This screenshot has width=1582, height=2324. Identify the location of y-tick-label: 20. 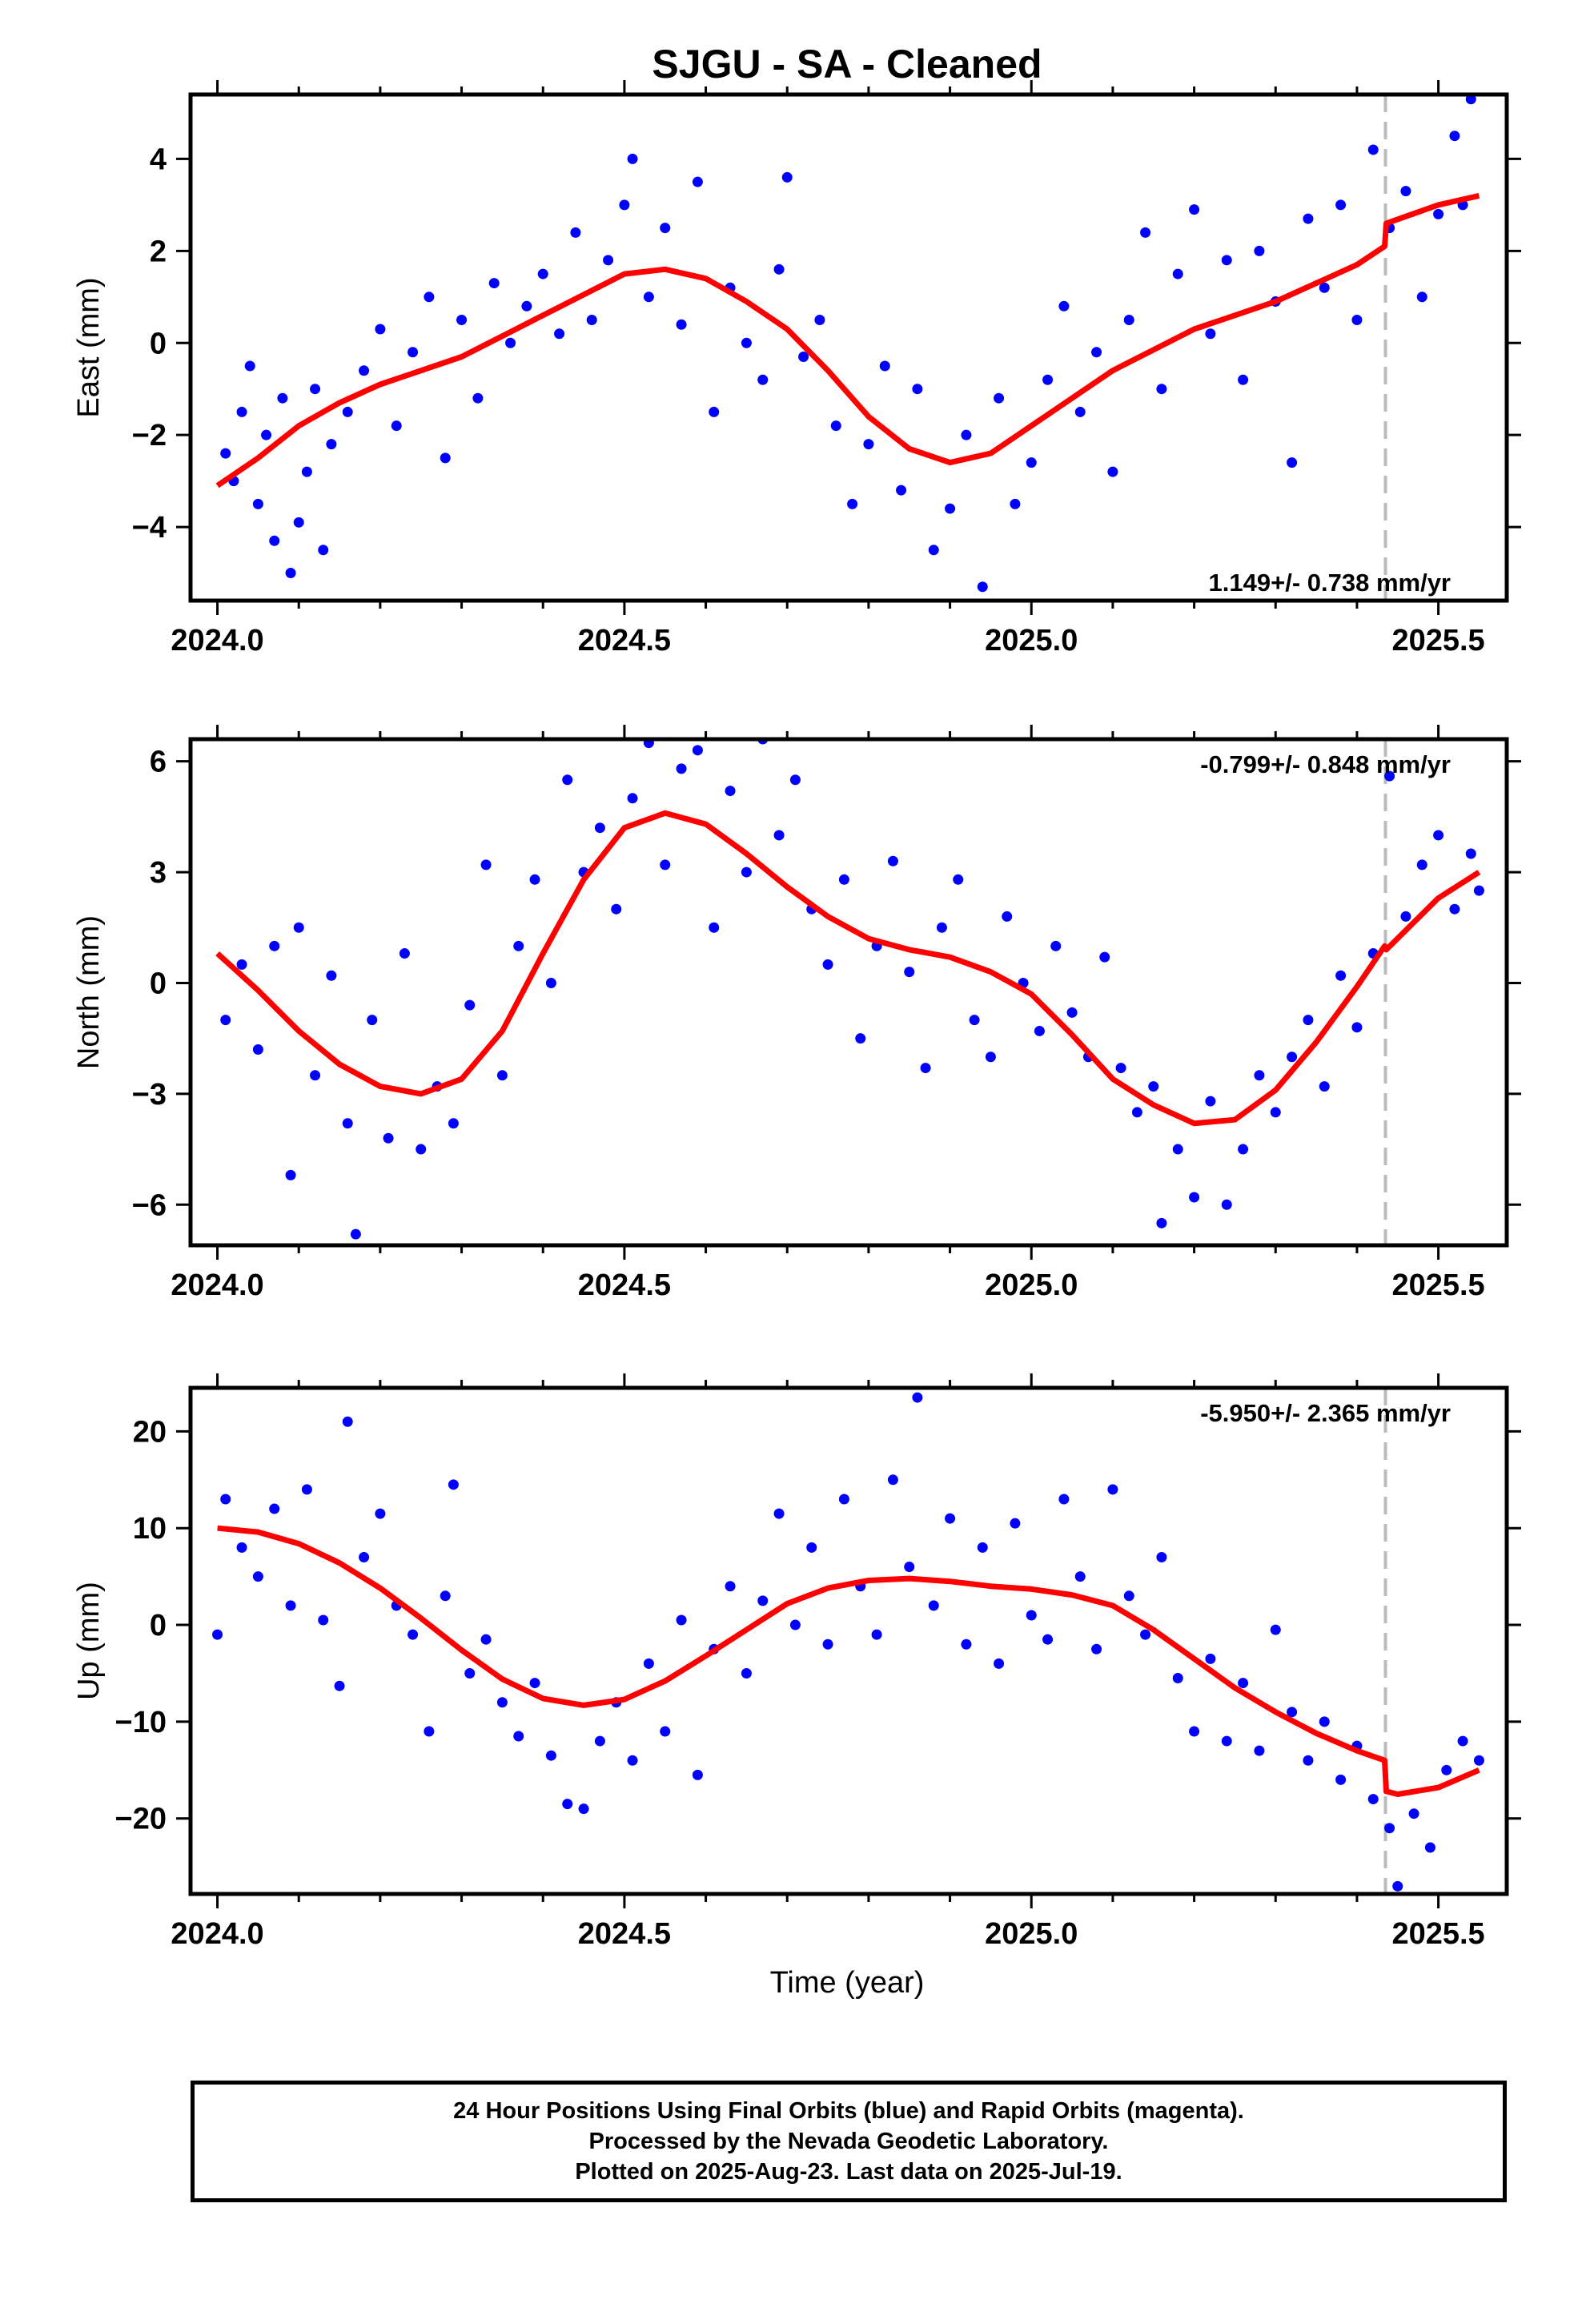
(150, 1432).